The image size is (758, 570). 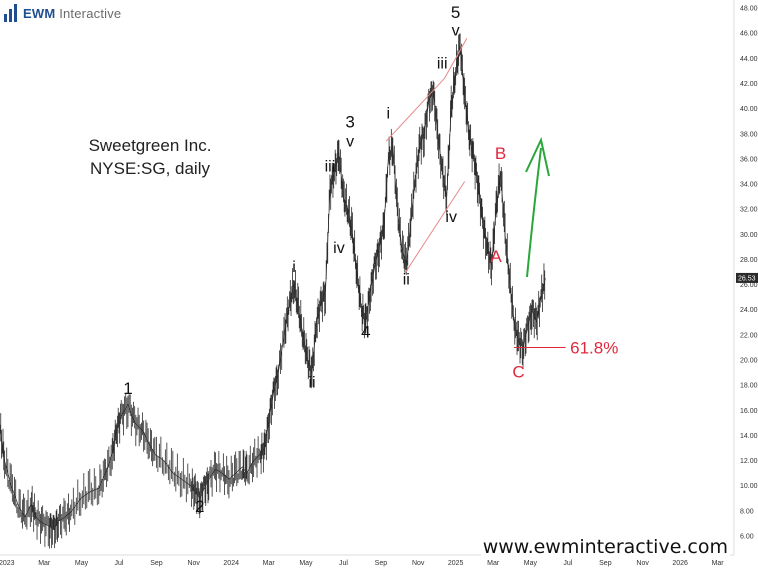 What do you see at coordinates (199, 506) in the screenshot?
I see `wave-label-2: 2` at bounding box center [199, 506].